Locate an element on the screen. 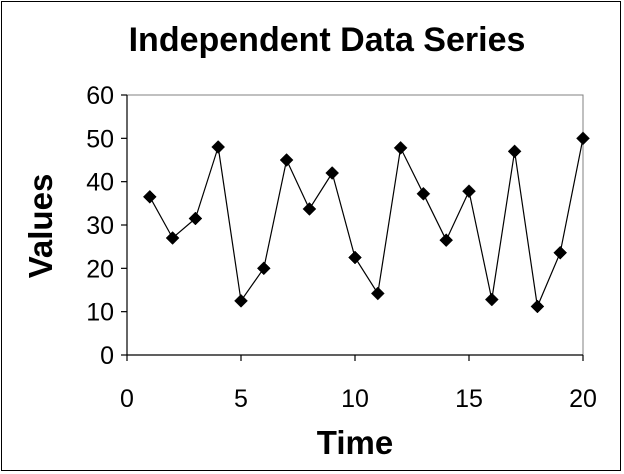 Image resolution: width=624 pixels, height=474 pixels. y-tick-label: 50 is located at coordinates (100, 139).